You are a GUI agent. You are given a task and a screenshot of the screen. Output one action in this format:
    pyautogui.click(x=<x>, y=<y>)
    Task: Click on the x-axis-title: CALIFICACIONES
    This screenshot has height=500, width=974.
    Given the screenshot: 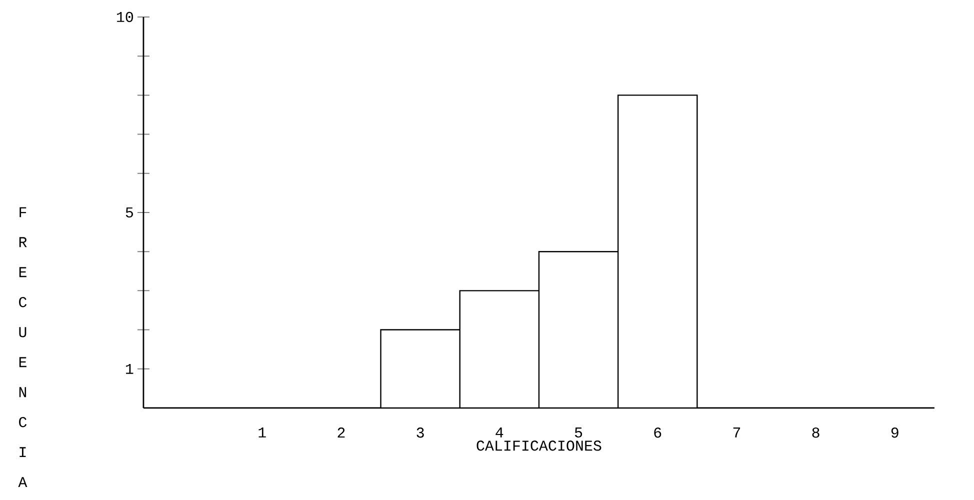 What is the action you would take?
    pyautogui.click(x=539, y=445)
    